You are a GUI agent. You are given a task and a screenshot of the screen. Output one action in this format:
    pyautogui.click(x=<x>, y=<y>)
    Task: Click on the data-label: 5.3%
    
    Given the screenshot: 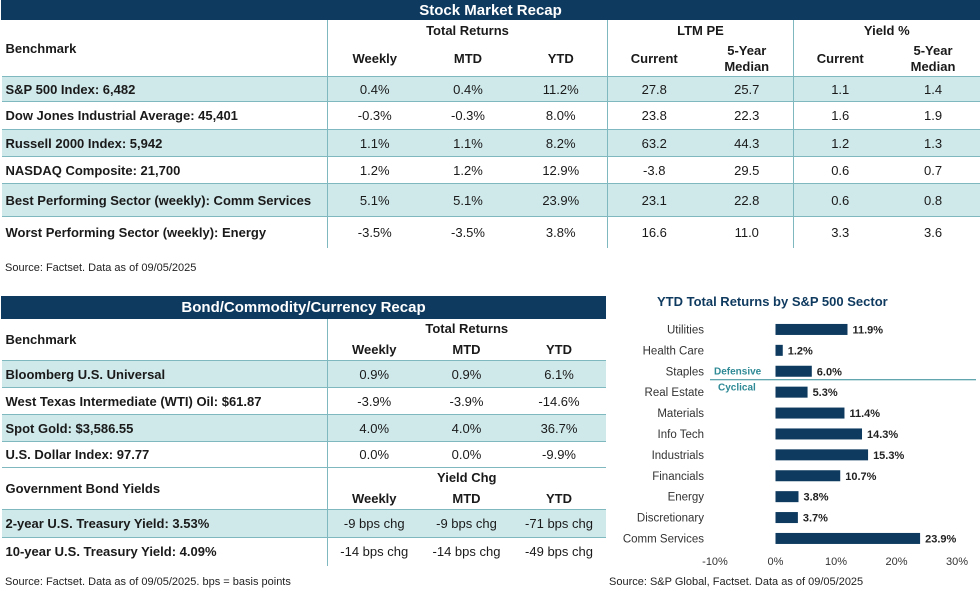 What is the action you would take?
    pyautogui.click(x=825, y=393)
    